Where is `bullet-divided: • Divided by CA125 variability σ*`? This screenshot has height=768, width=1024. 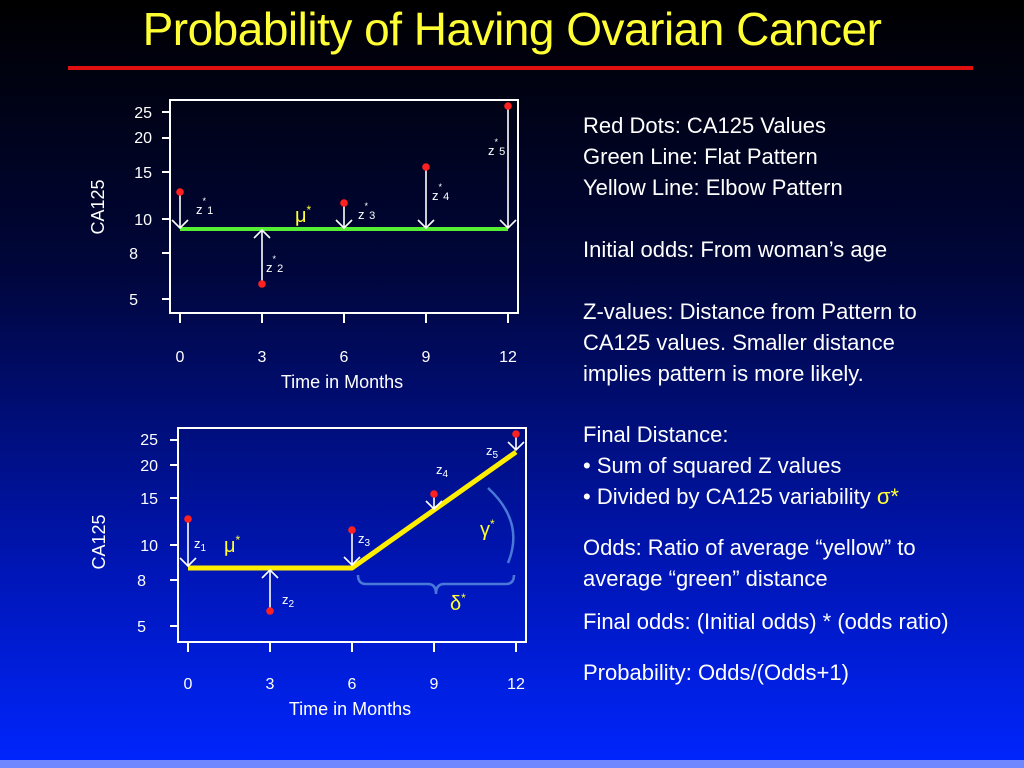 bullet-divided: • Divided by CA125 variability σ* is located at coordinates (803, 496).